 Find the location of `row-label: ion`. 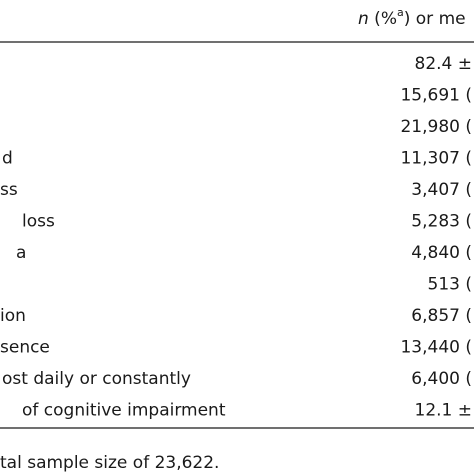

row-label: ion is located at coordinates (13, 316).